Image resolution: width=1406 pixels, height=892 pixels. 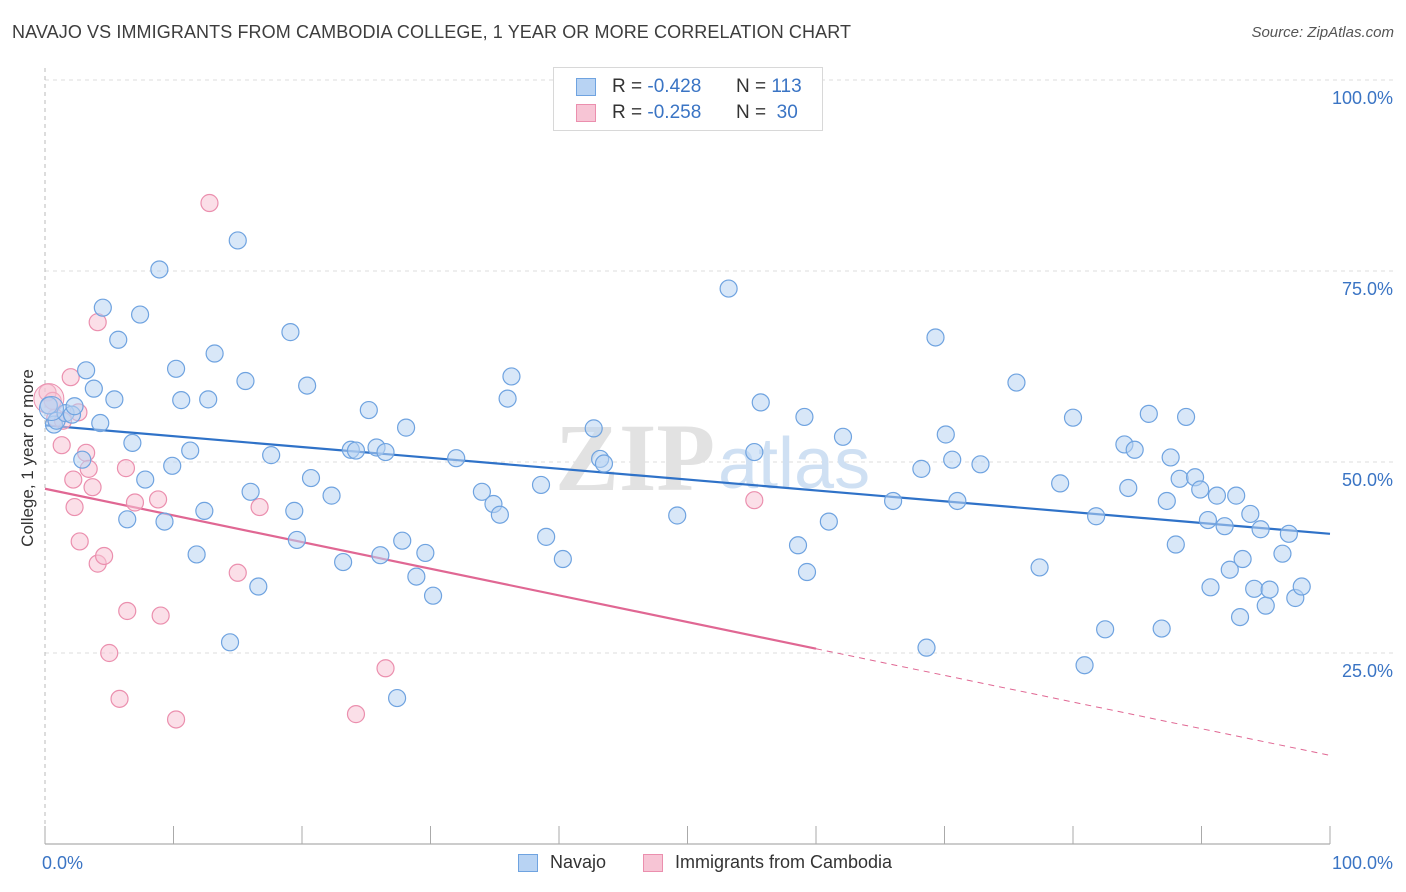 What do you see at coordinates (528, 862) in the screenshot?
I see `navajo-legend-swatch` at bounding box center [528, 862].